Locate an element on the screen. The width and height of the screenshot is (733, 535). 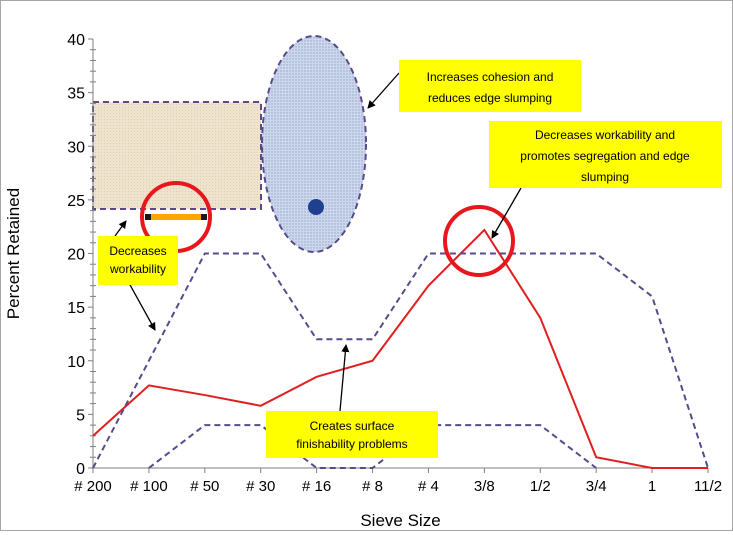
x-tick-label: 1 is located at coordinates (652, 486).